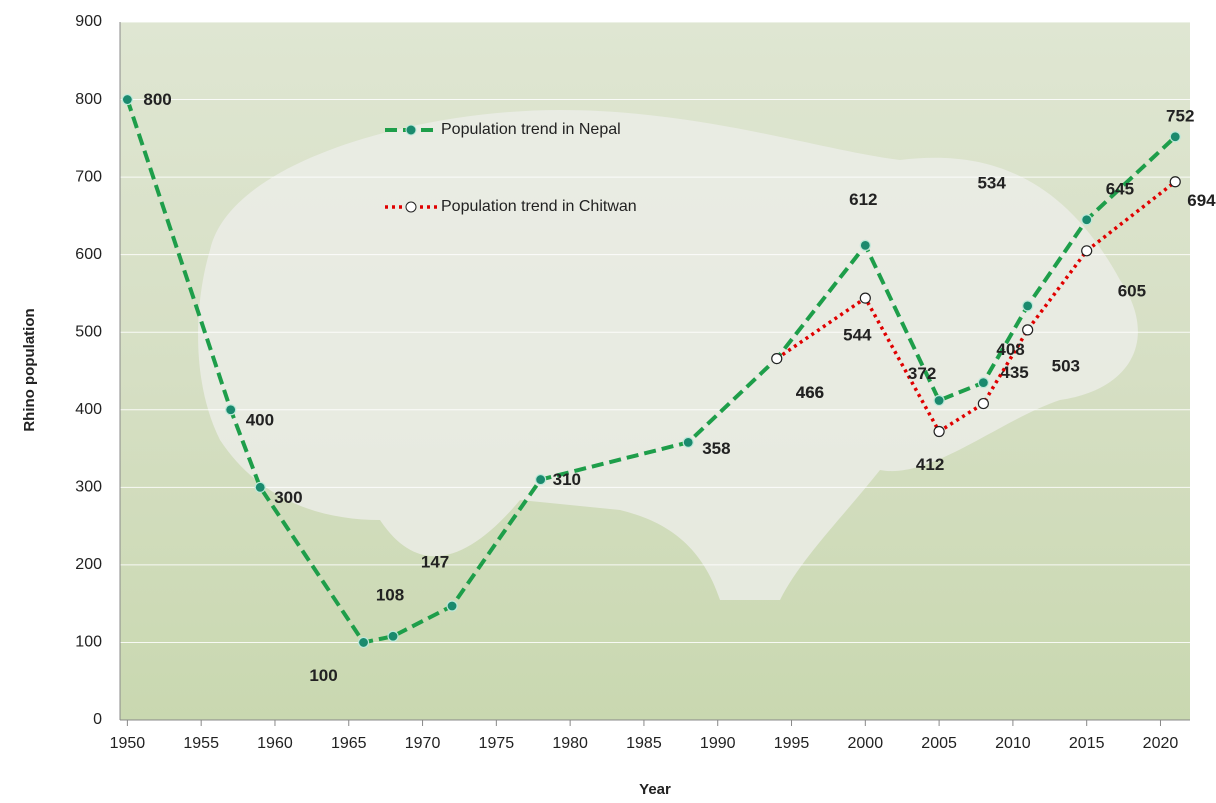 This screenshot has height=803, width=1216. I want to click on x-tick-label: 2000, so click(866, 743).